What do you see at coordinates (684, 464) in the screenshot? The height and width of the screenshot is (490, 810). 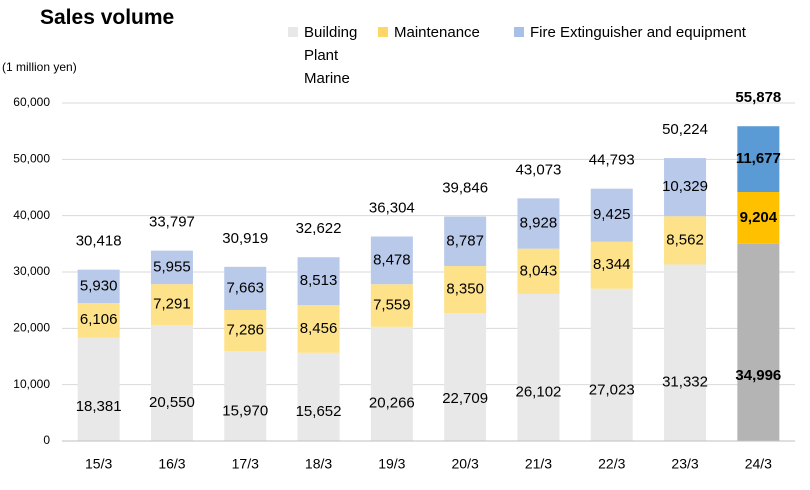 I see `x-tick-label: 23/3` at bounding box center [684, 464].